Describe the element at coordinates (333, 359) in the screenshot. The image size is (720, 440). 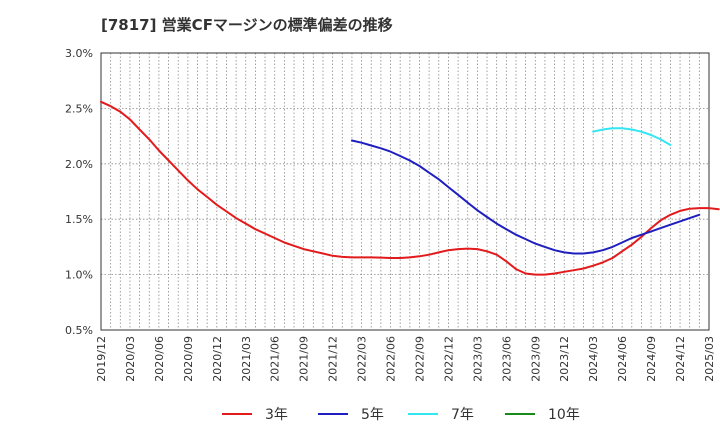
I see `x-tick-label: 2021/12` at that location.